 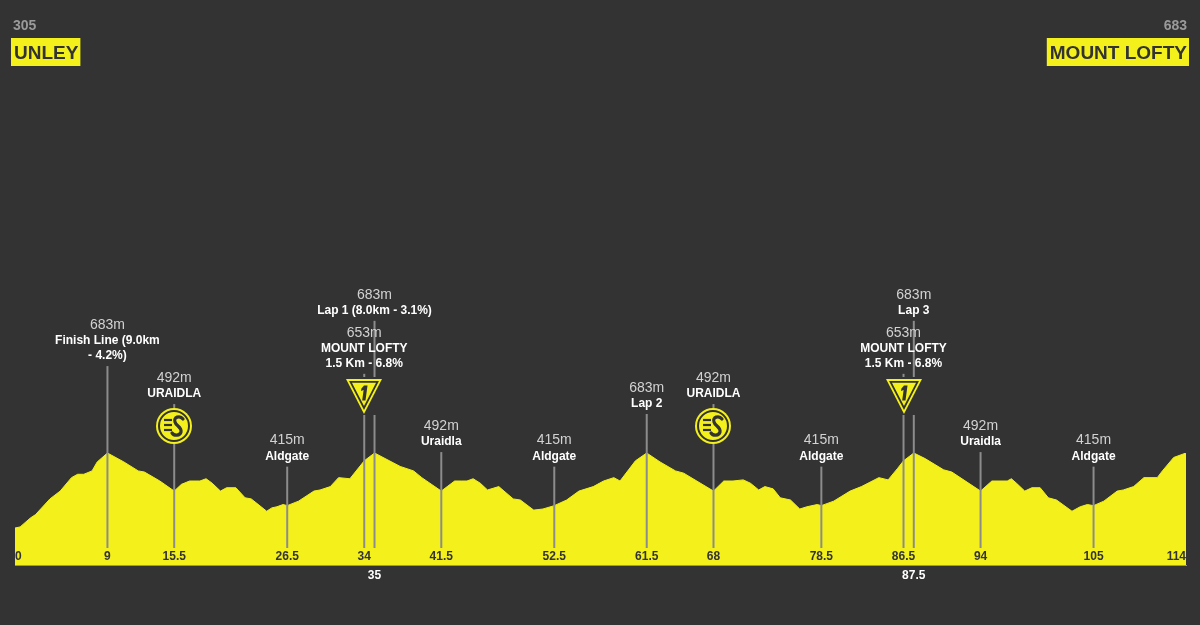 I want to click on x2-tick-label: 87.5, so click(x=914, y=574).